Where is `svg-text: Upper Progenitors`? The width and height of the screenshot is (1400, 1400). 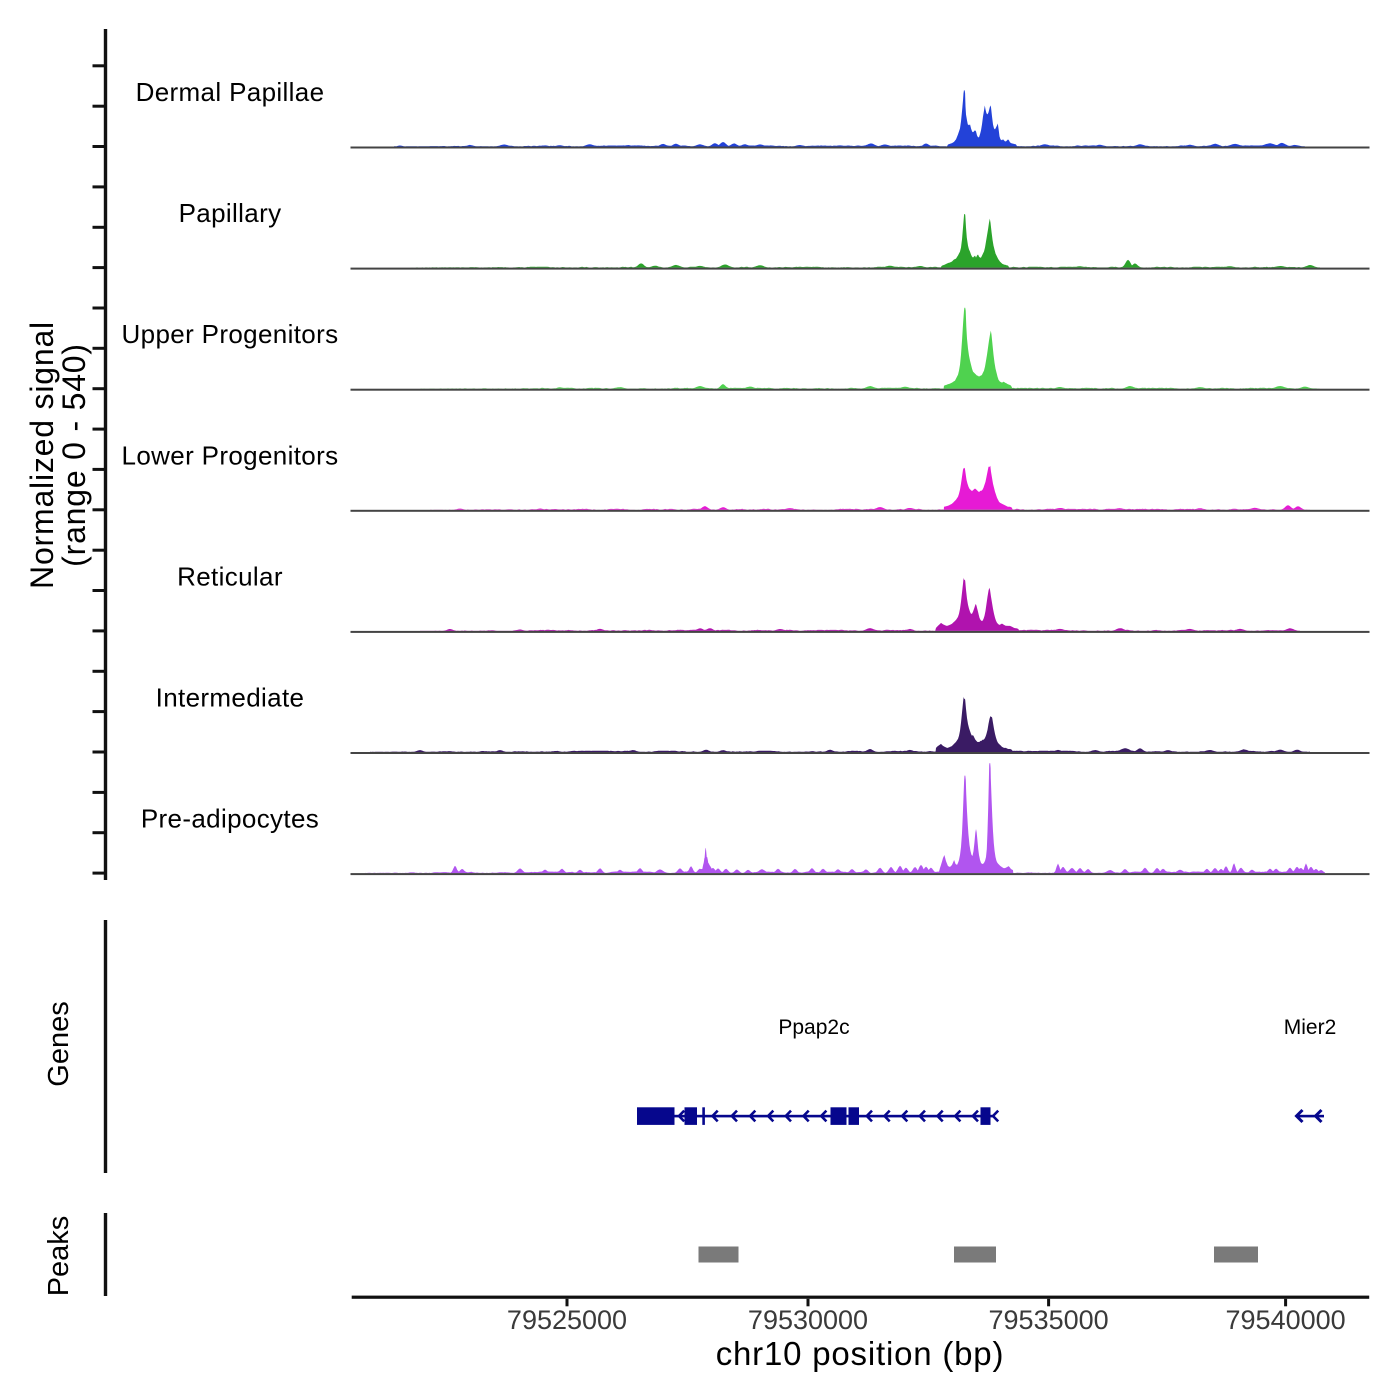 svg-text: Upper Progenitors is located at coordinates (230, 334).